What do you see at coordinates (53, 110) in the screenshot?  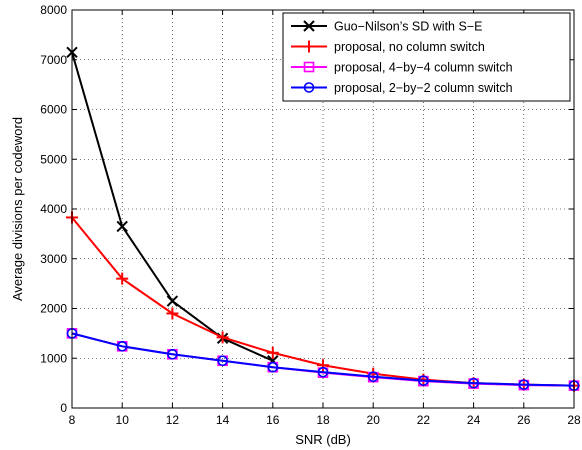 I see `y-tick-label: 6000` at bounding box center [53, 110].